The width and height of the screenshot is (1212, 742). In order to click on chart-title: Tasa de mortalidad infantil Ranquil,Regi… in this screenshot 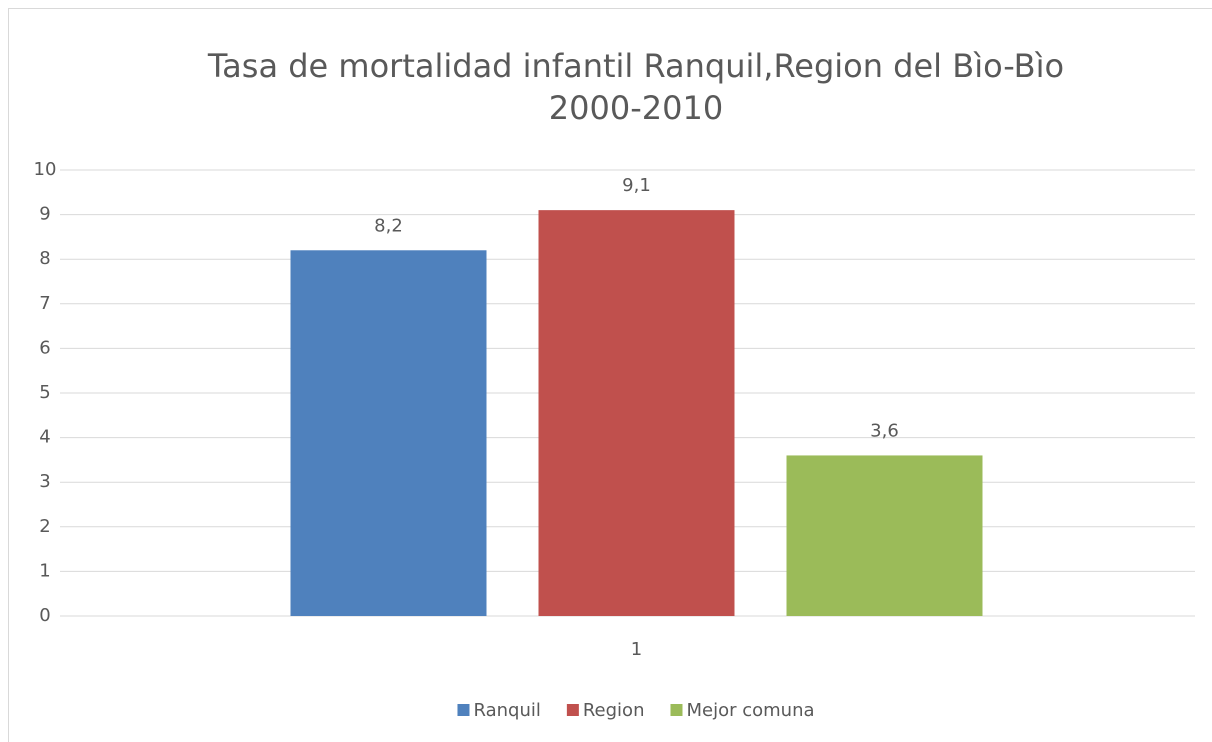, I will do `click(635, 66)`.